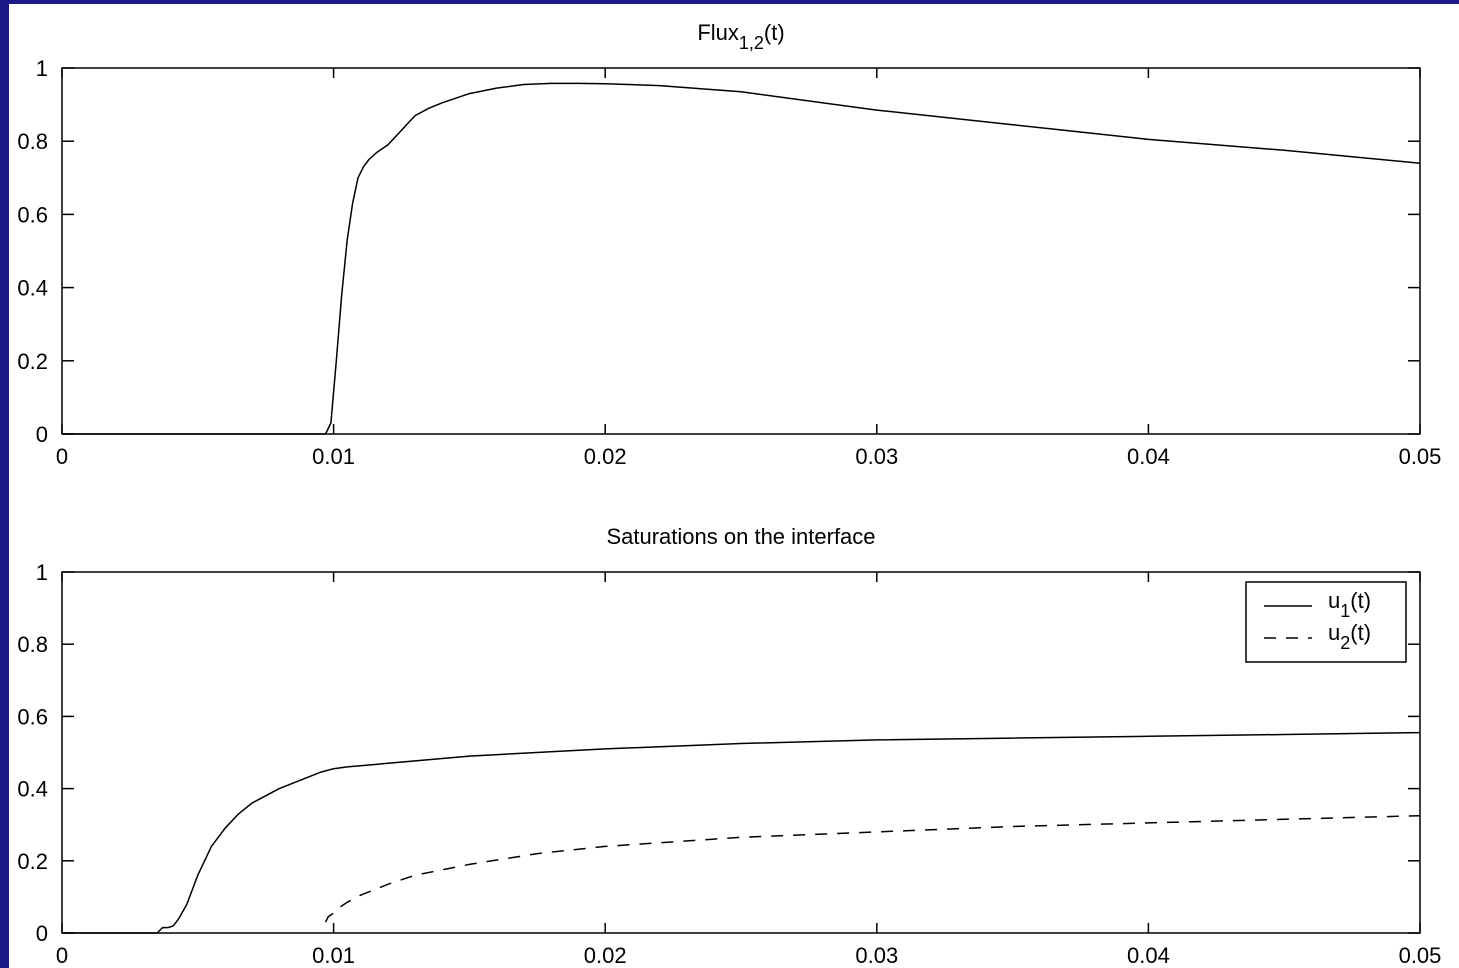 The width and height of the screenshot is (1459, 968). I want to click on legend-box, so click(1326, 622).